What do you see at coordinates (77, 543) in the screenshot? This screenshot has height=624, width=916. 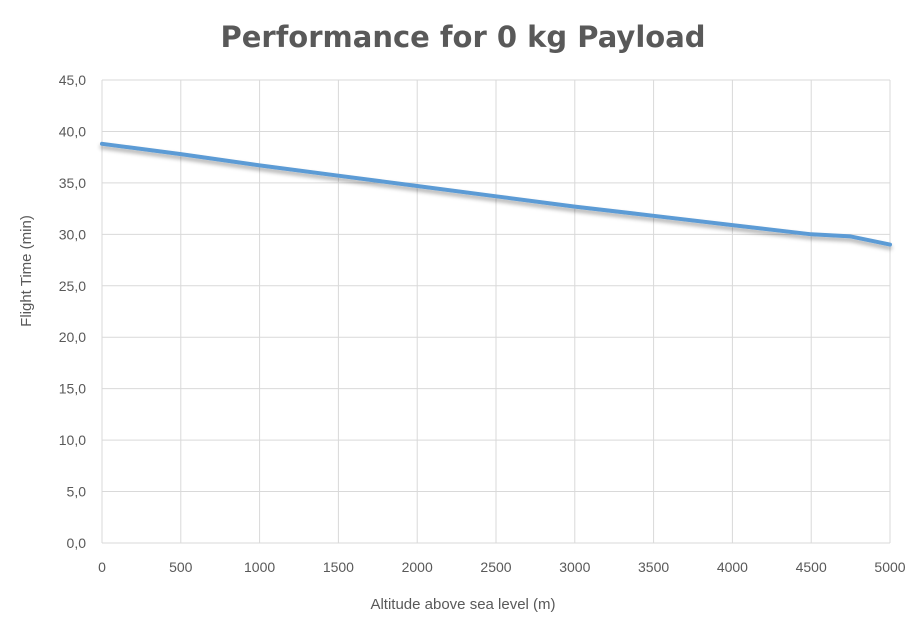 I see `y-tick-label: 0,0` at bounding box center [77, 543].